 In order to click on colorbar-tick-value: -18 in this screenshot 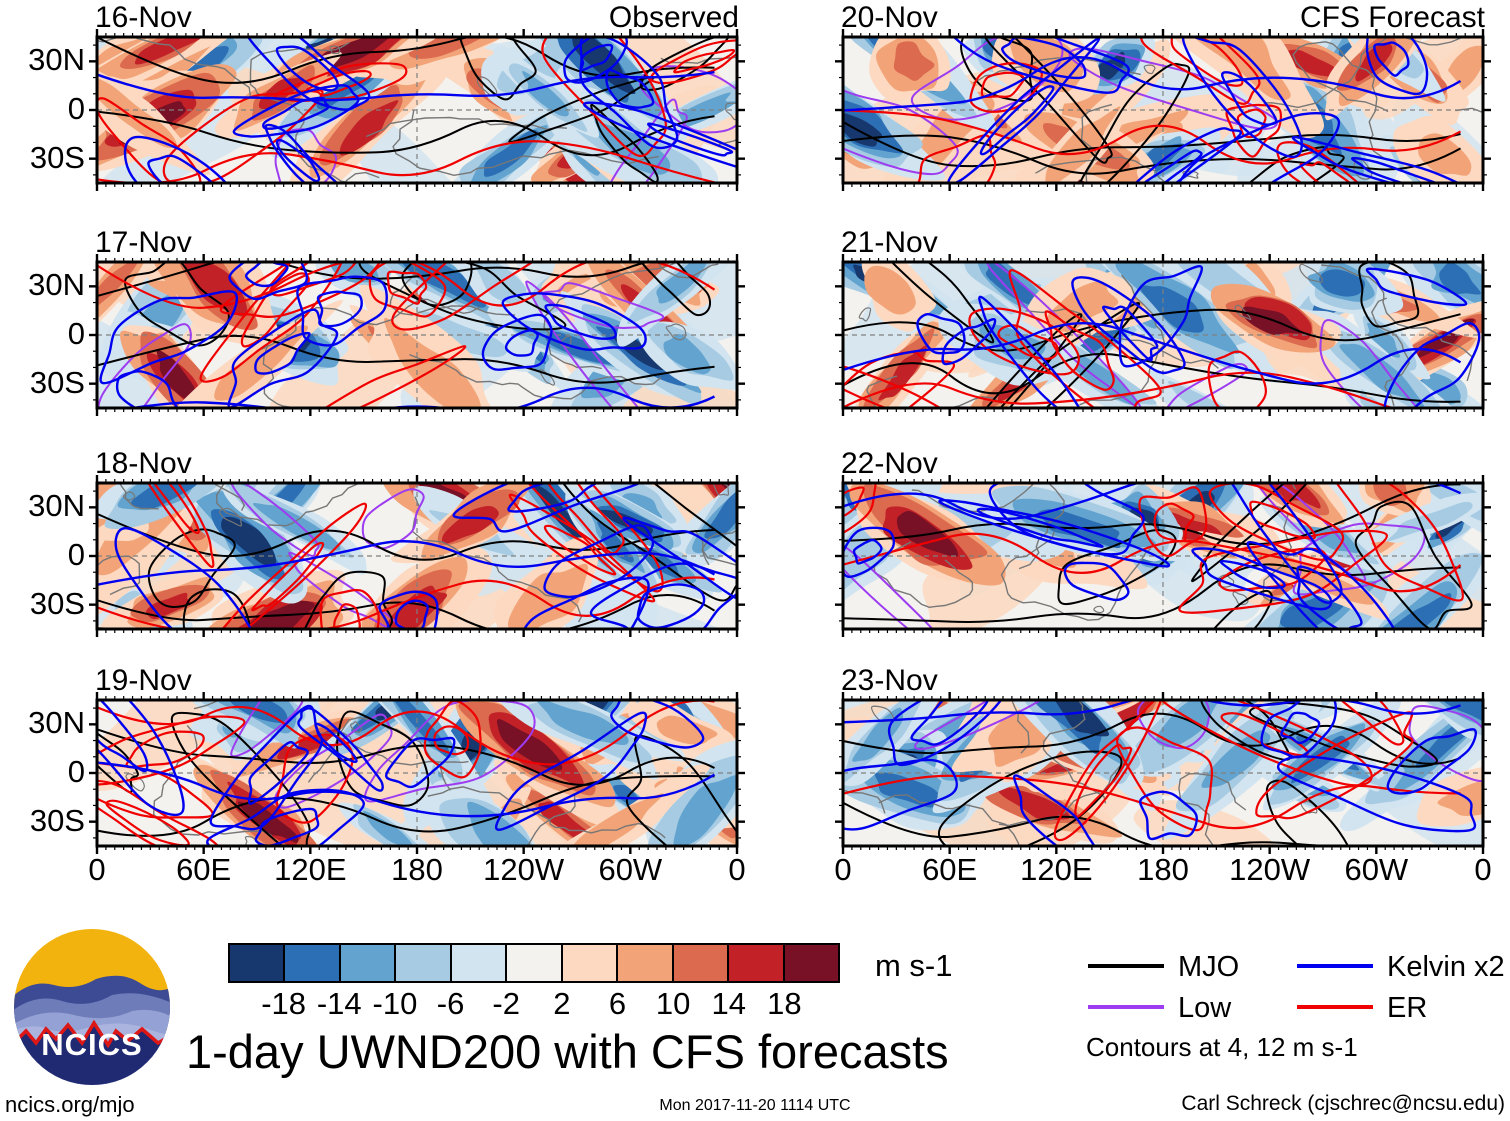, I will do `click(284, 1003)`.